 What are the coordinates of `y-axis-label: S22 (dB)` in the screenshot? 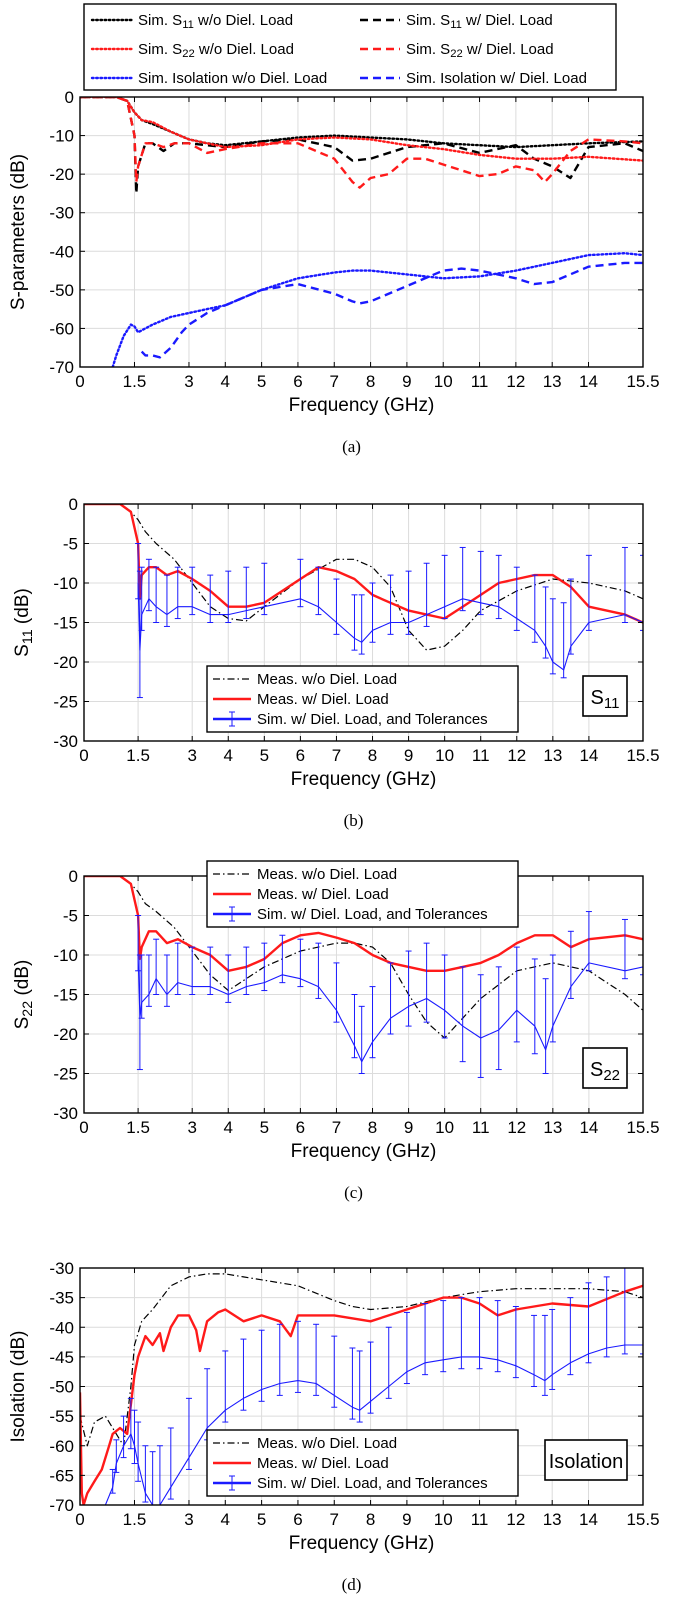 It's located at (24, 995).